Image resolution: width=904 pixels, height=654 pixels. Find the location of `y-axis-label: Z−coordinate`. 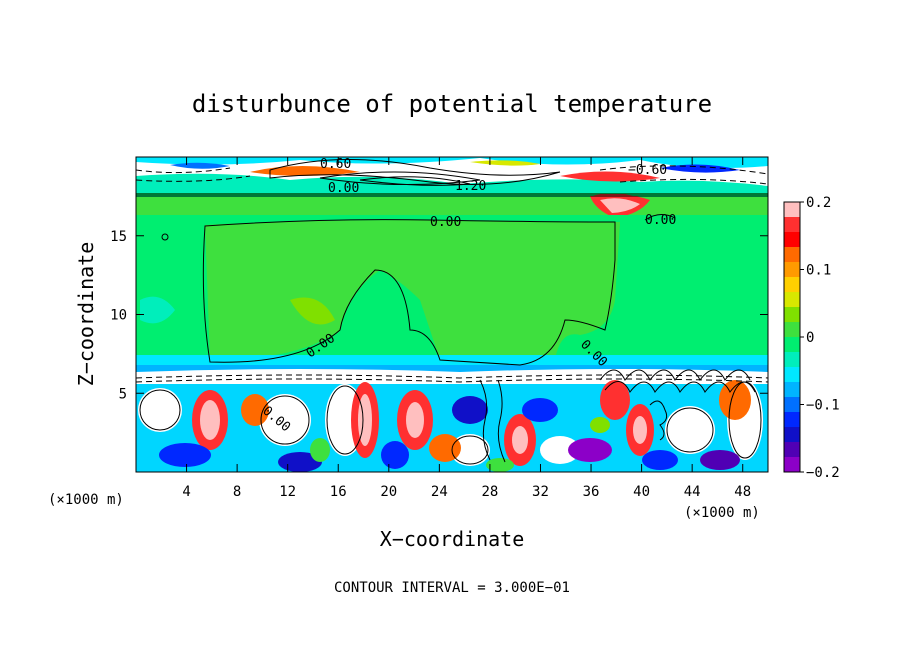

y-axis-label: Z−coordinate is located at coordinates (86, 314).